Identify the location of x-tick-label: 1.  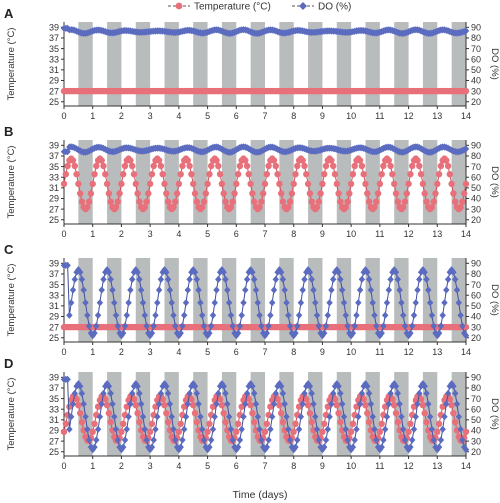
(92, 352).